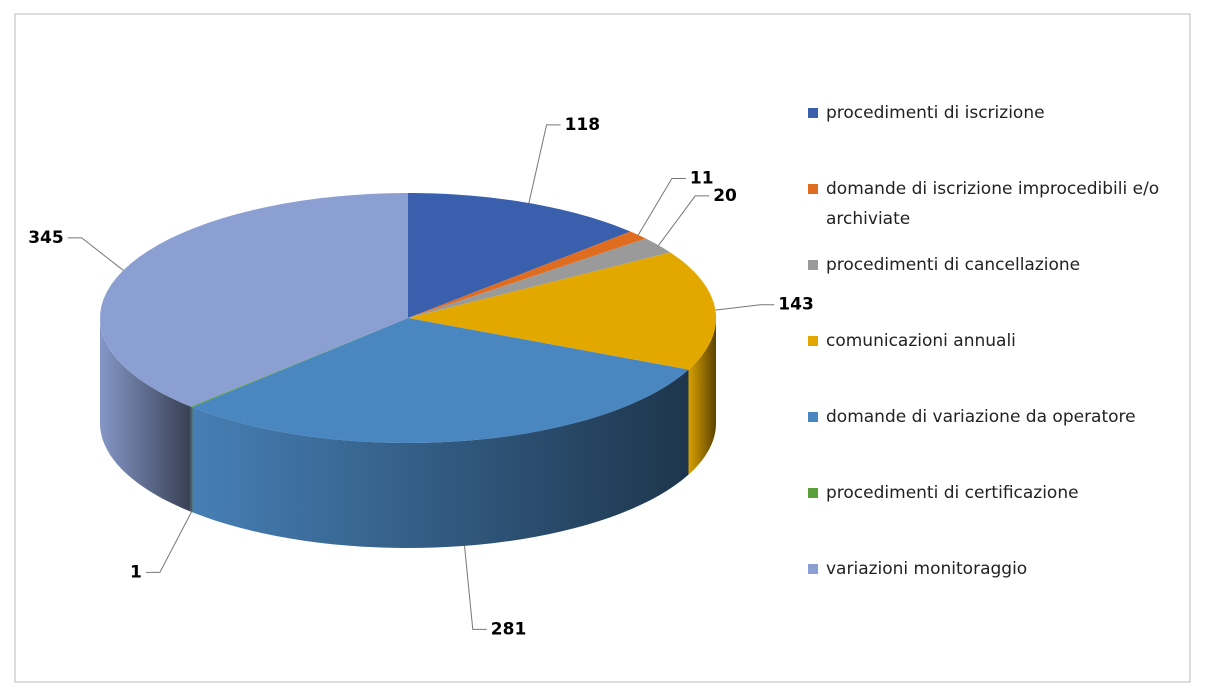 The width and height of the screenshot is (1205, 695). Describe the element at coordinates (1003, 442) in the screenshot. I see `legend-item: domande di variazione da operatore` at that location.